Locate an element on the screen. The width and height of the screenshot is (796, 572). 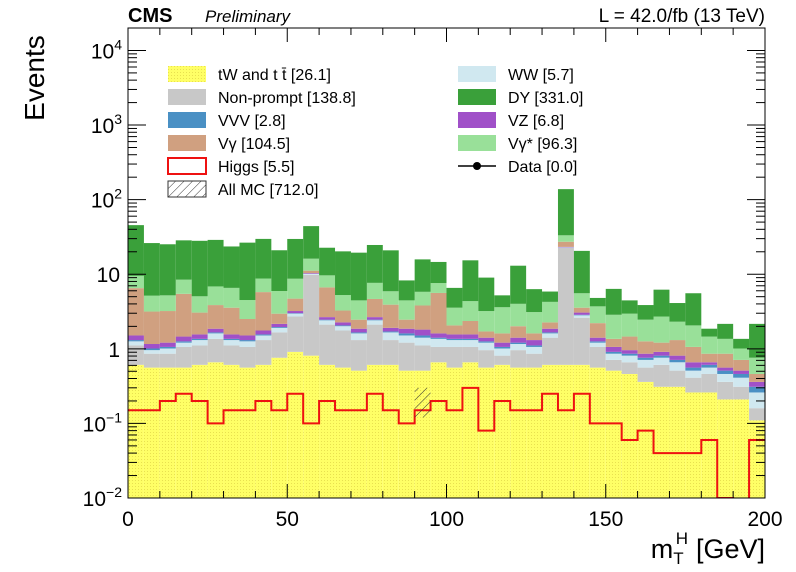
y-tick-label: 10⁻² is located at coordinates (103, 497).